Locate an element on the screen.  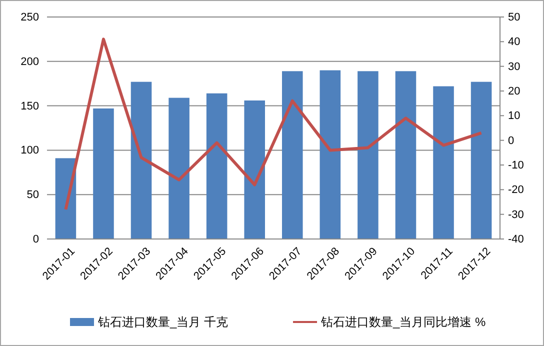
y2-tick-label: -40 is located at coordinates (516, 240).